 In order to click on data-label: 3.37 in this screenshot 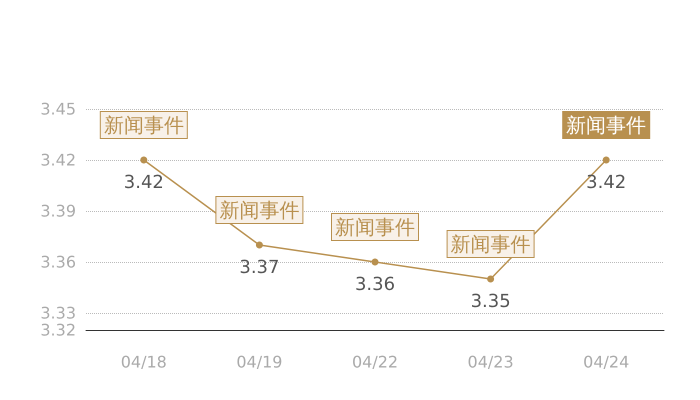, I will do `click(259, 267)`.